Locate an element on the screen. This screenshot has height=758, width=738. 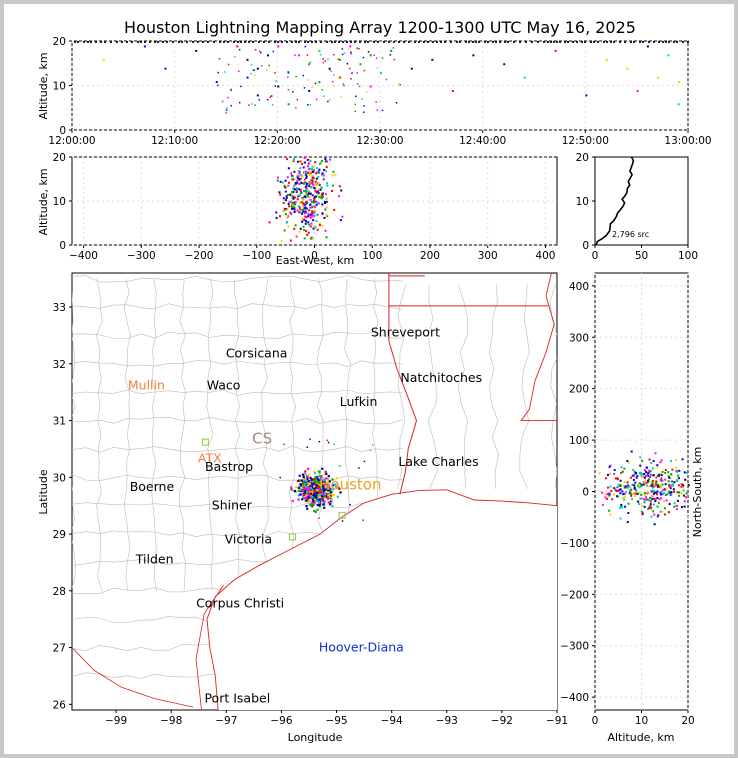
y-tick-label: 28 is located at coordinates (59, 592).